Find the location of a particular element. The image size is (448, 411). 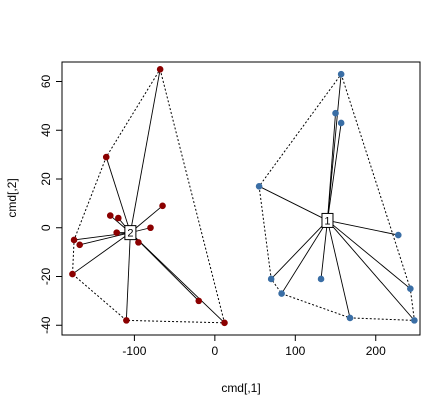

y-tick-label: 0 is located at coordinates (46, 227).